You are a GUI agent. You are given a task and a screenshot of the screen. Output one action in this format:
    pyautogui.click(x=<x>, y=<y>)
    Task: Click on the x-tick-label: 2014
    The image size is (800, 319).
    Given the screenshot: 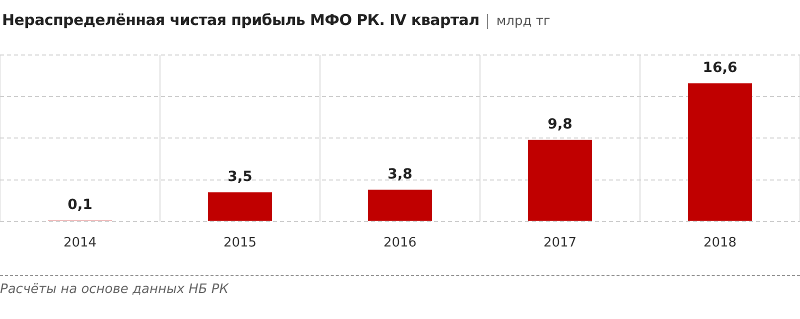 What is the action you would take?
    pyautogui.click(x=80, y=243)
    